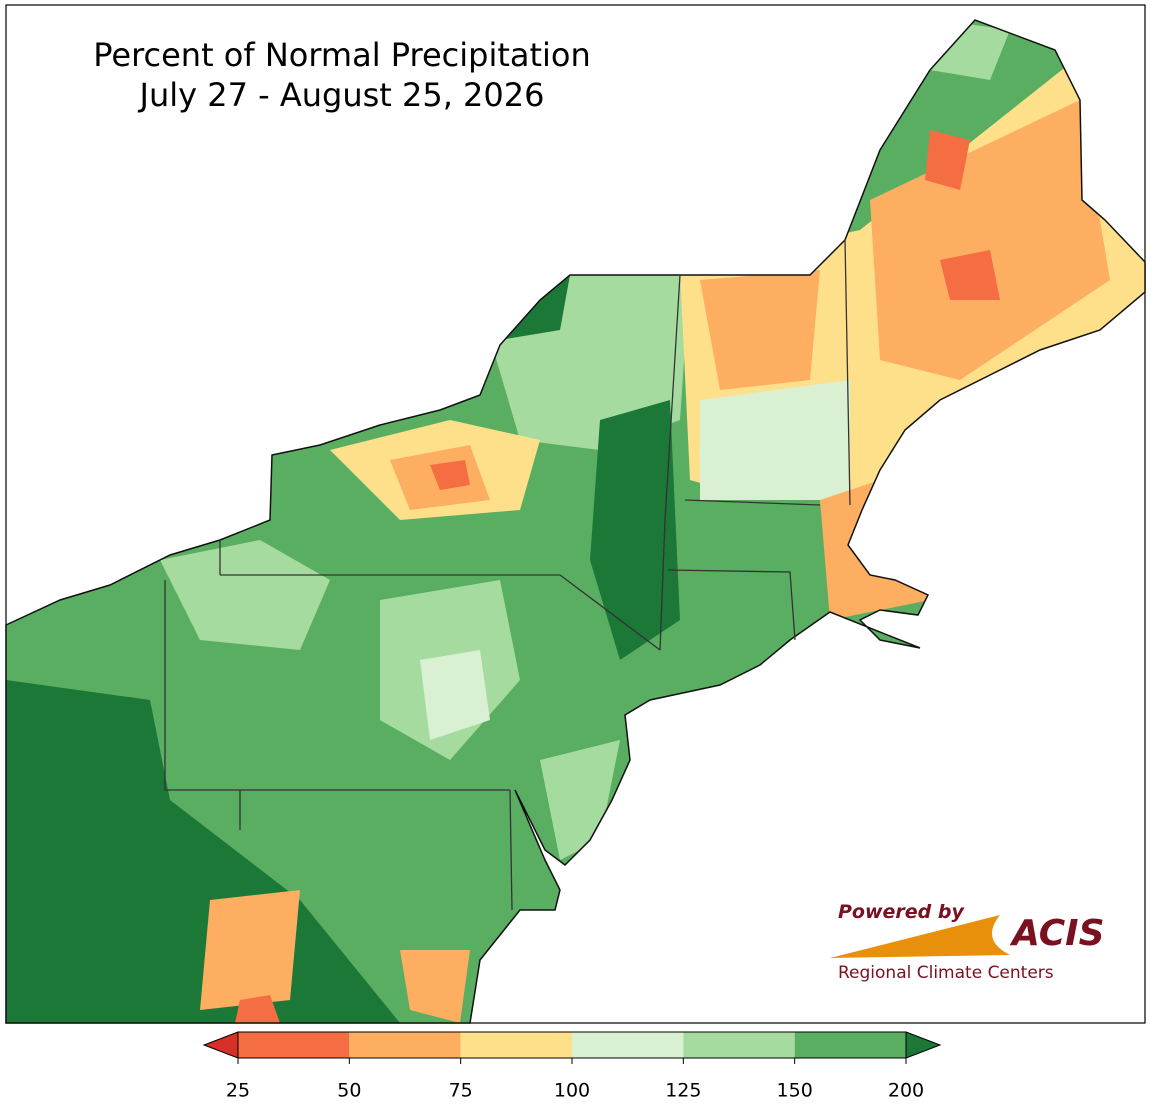 The image size is (1151, 1111). I want to click on colorbar-tick-label: 100, so click(572, 1091).